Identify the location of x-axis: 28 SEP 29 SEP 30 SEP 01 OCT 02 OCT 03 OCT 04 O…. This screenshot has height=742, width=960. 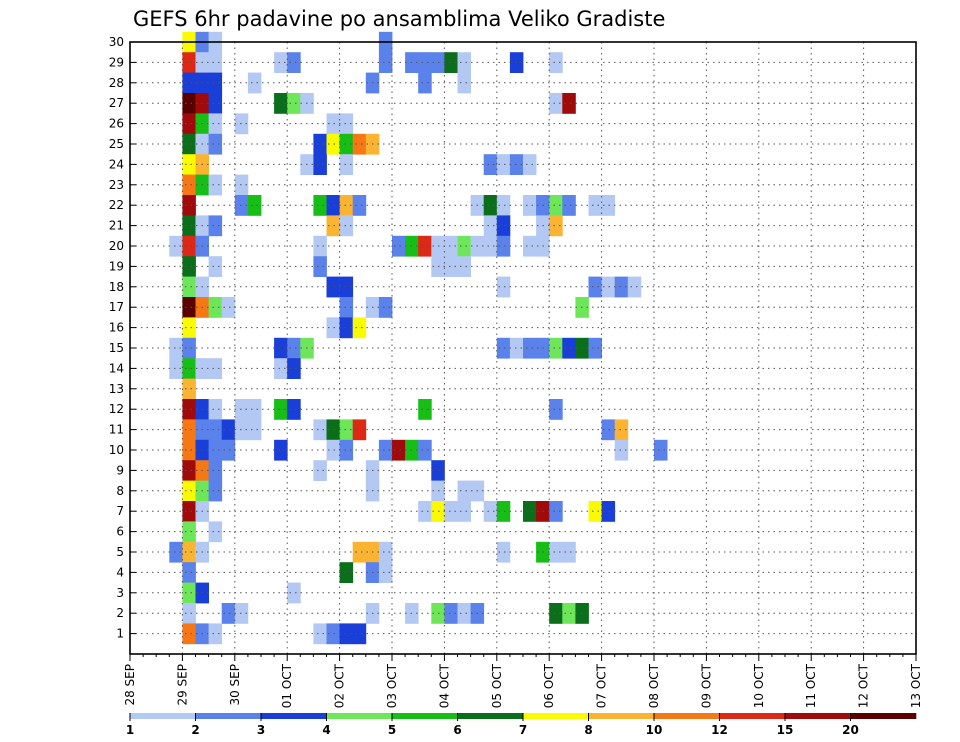
(523, 681).